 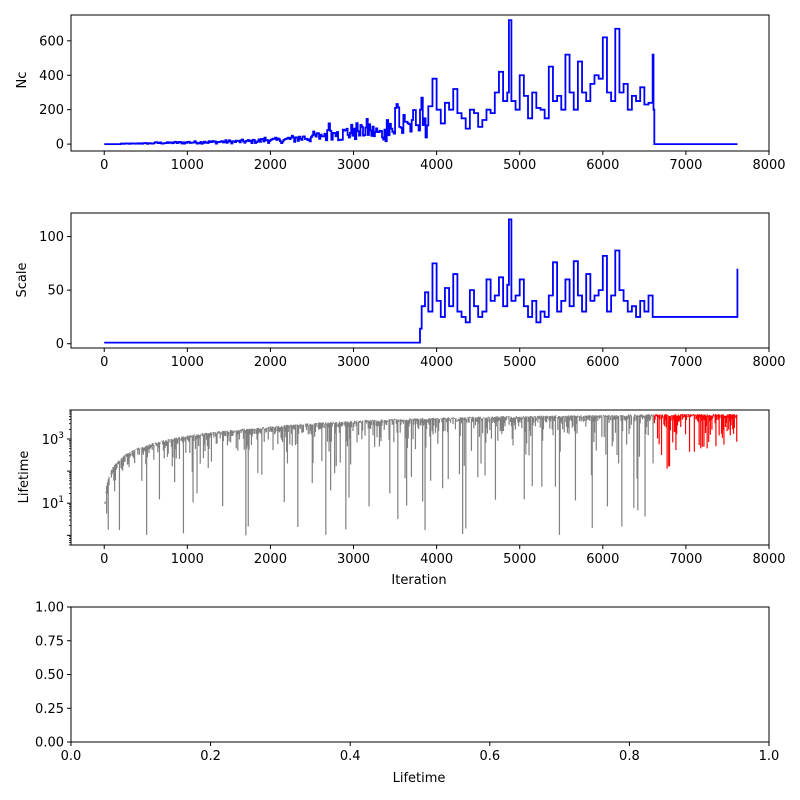 What do you see at coordinates (49, 743) in the screenshot?
I see `y-tick-label: 0.00` at bounding box center [49, 743].